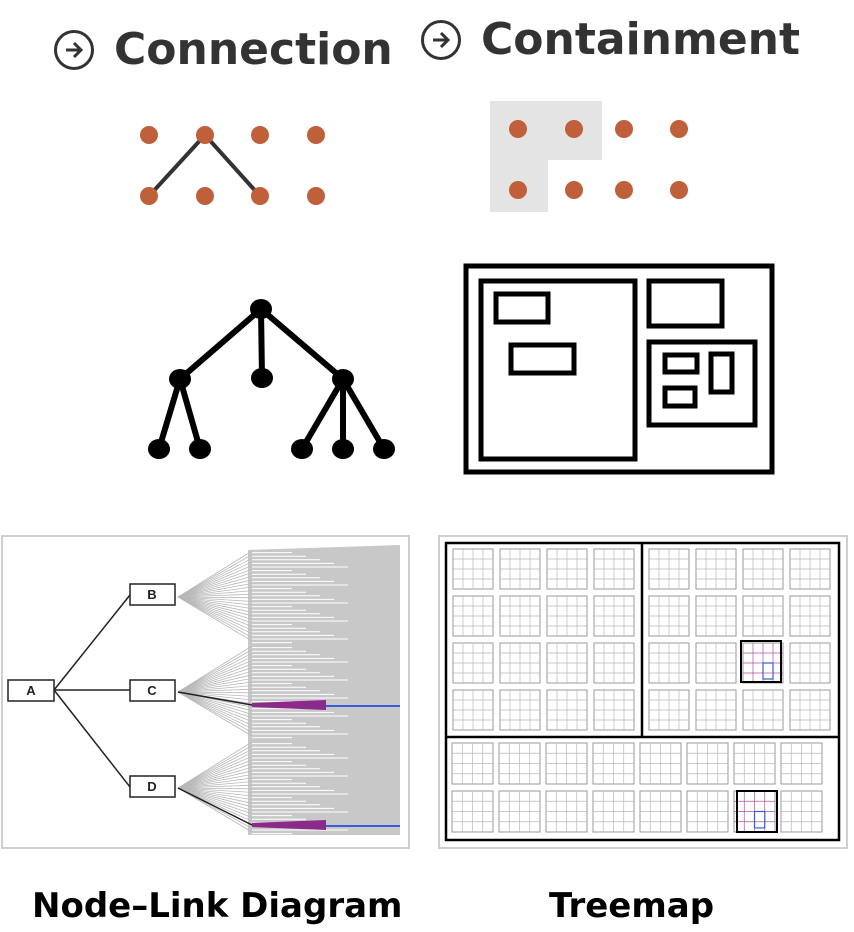  I want to click on containment-dots, so click(589, 156).